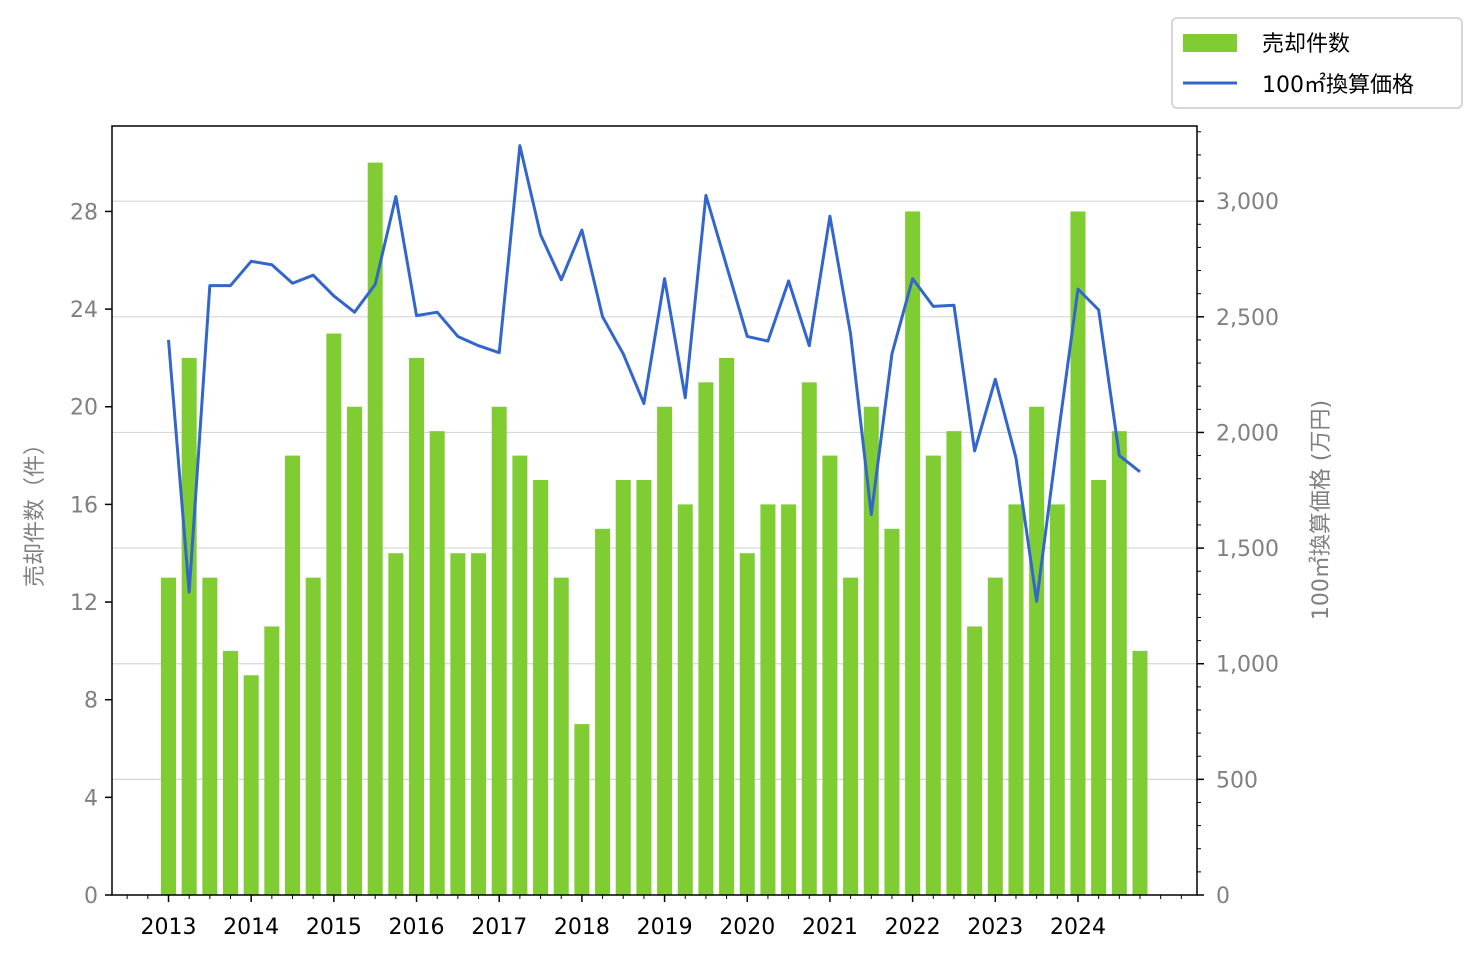 The height and width of the screenshot is (961, 1482). Describe the element at coordinates (84, 408) in the screenshot. I see `left-tick-label-5: 20` at that location.